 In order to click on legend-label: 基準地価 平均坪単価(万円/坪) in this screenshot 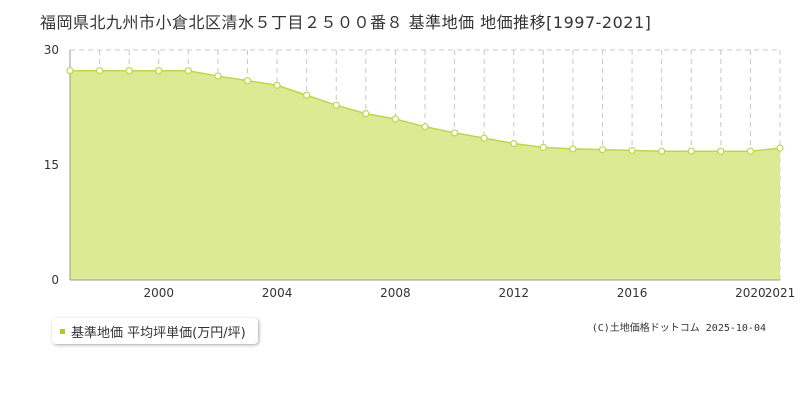, I will do `click(158, 333)`.